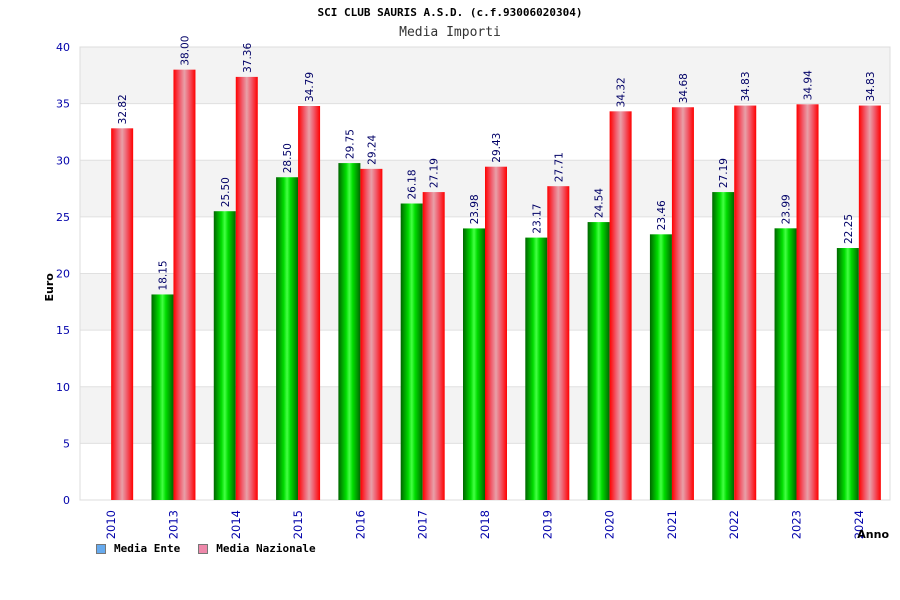  I want to click on bar-media-nazionale-2022, so click(745, 303).